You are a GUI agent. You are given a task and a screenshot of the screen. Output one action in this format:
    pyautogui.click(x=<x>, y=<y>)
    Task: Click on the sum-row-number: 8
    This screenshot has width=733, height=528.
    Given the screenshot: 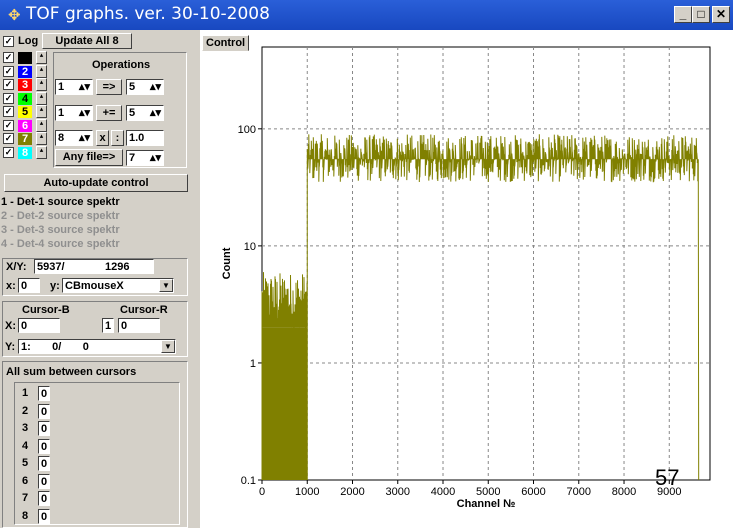 What is the action you would take?
    pyautogui.click(x=25, y=515)
    